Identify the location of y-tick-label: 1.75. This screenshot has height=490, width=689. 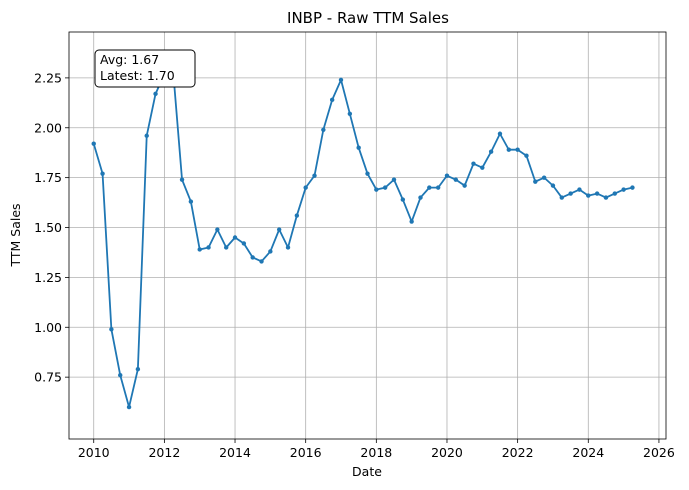
(48, 177).